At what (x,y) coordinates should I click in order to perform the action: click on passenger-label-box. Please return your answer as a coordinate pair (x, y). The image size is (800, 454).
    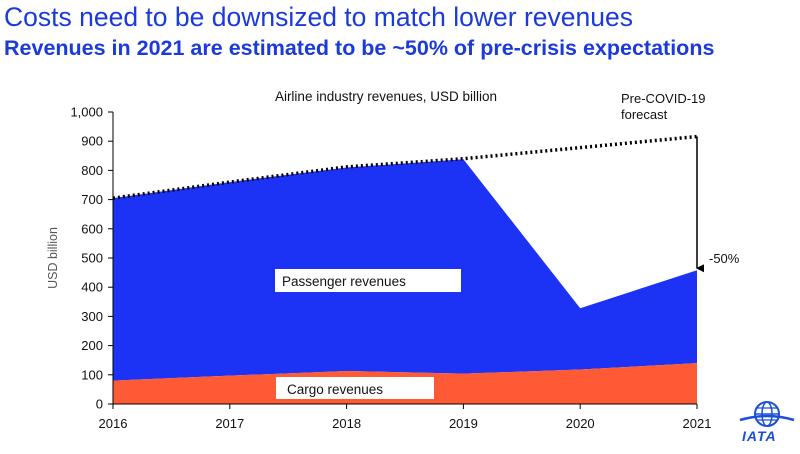
    Looking at the image, I should click on (368, 280).